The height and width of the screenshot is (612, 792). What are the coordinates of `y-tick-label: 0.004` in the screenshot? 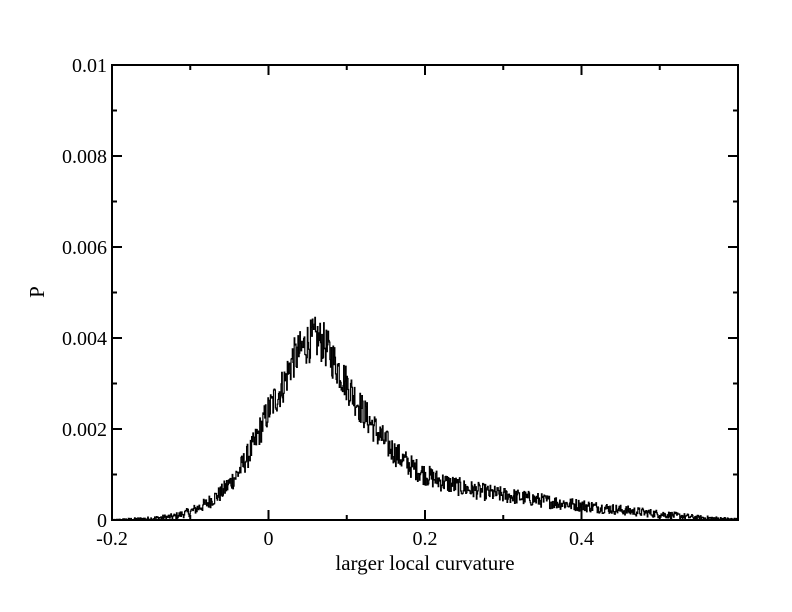 It's located at (84, 339).